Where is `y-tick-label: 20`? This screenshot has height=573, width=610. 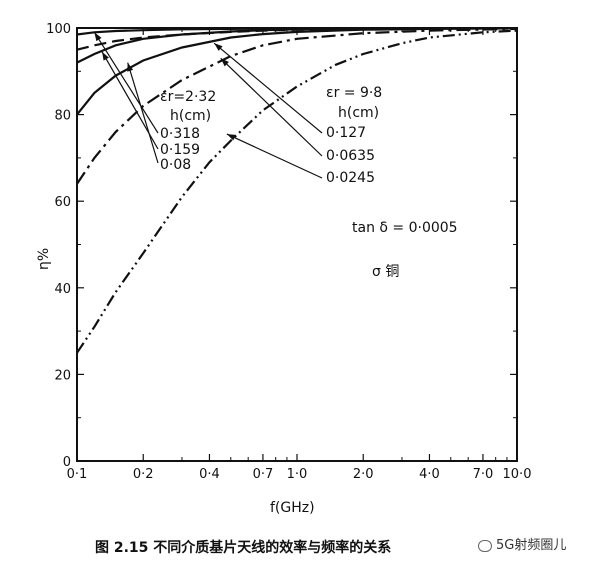
y-tick-label: 20 is located at coordinates (62, 375).